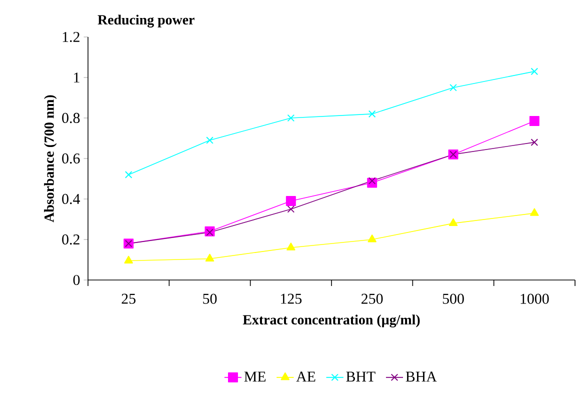 The image size is (576, 417). Describe the element at coordinates (77, 77) in the screenshot. I see `y-tick-label: 1` at that location.